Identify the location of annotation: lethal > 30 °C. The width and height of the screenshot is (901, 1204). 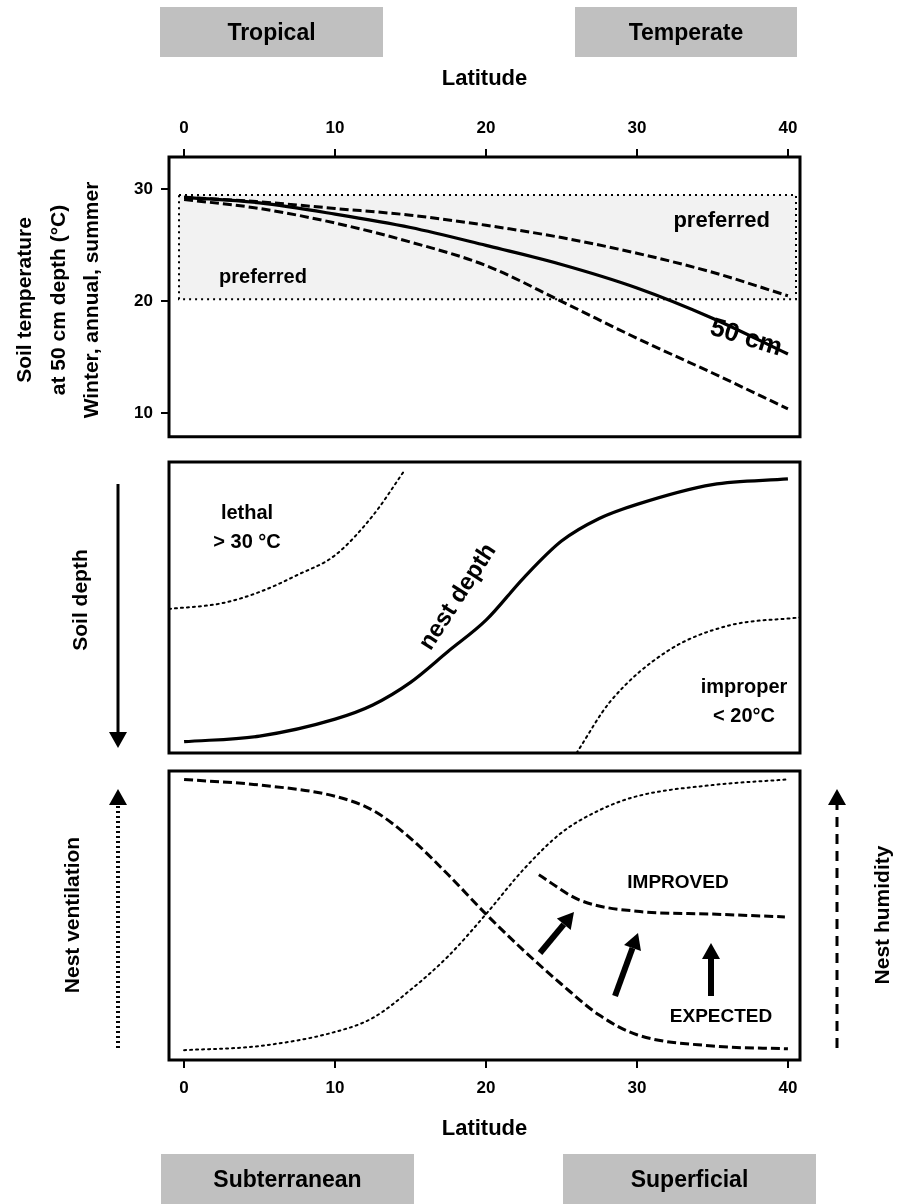
(247, 527).